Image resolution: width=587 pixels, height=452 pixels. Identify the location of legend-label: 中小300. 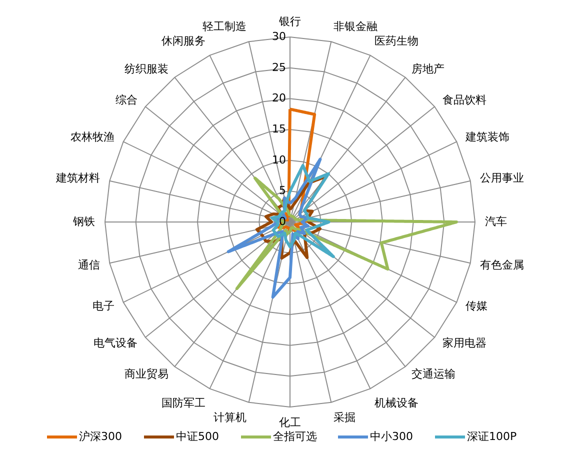
(391, 436).